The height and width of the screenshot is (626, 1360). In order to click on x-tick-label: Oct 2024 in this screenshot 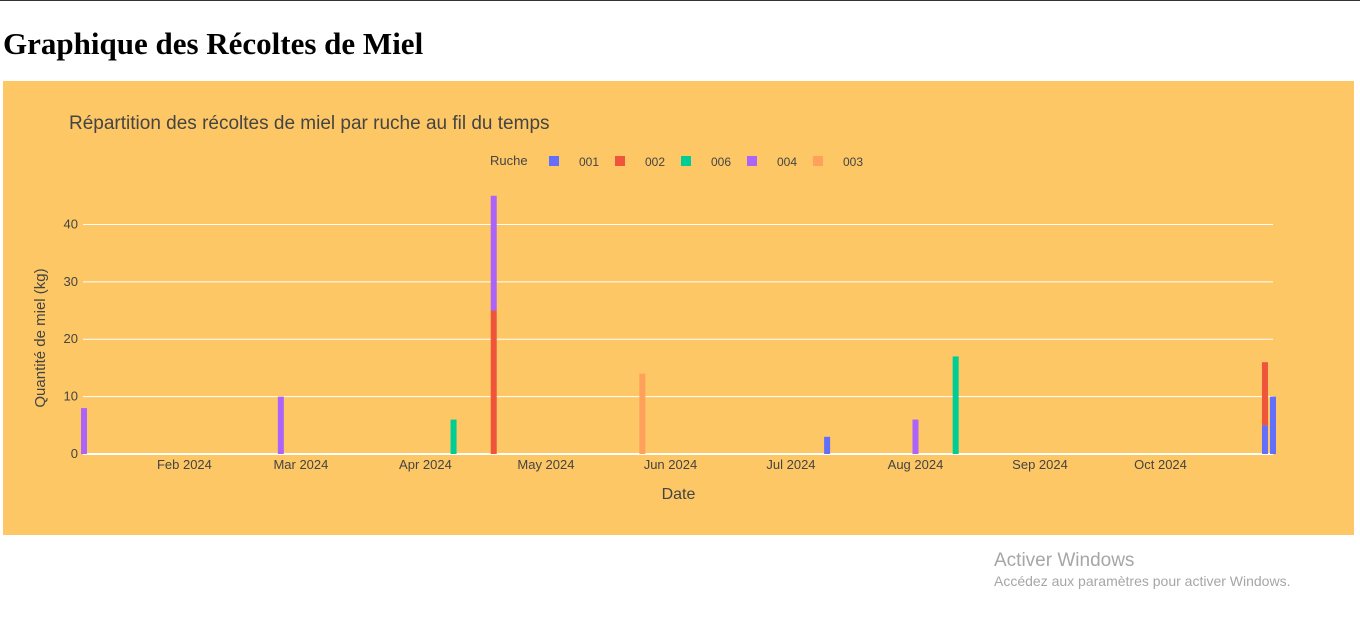, I will do `click(1160, 464)`.